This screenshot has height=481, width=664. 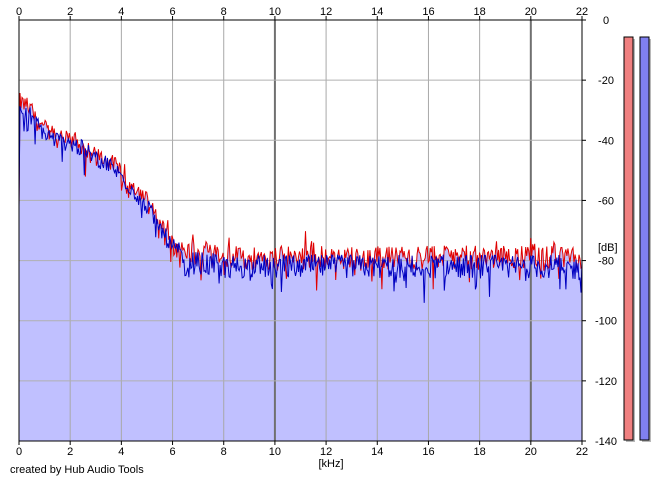 I want to click on x-tick-label-bottom: 6, so click(x=172, y=452).